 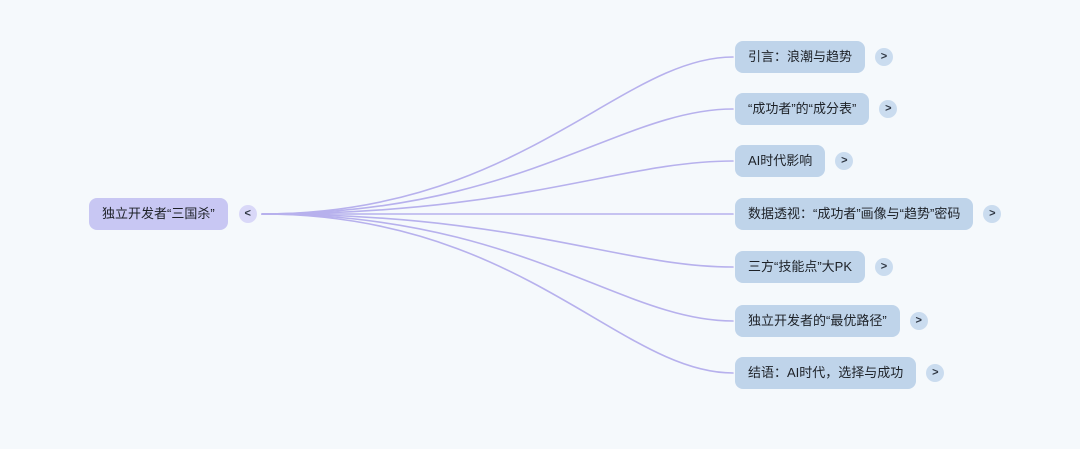 I want to click on branch-expand-button-1: >, so click(x=884, y=57).